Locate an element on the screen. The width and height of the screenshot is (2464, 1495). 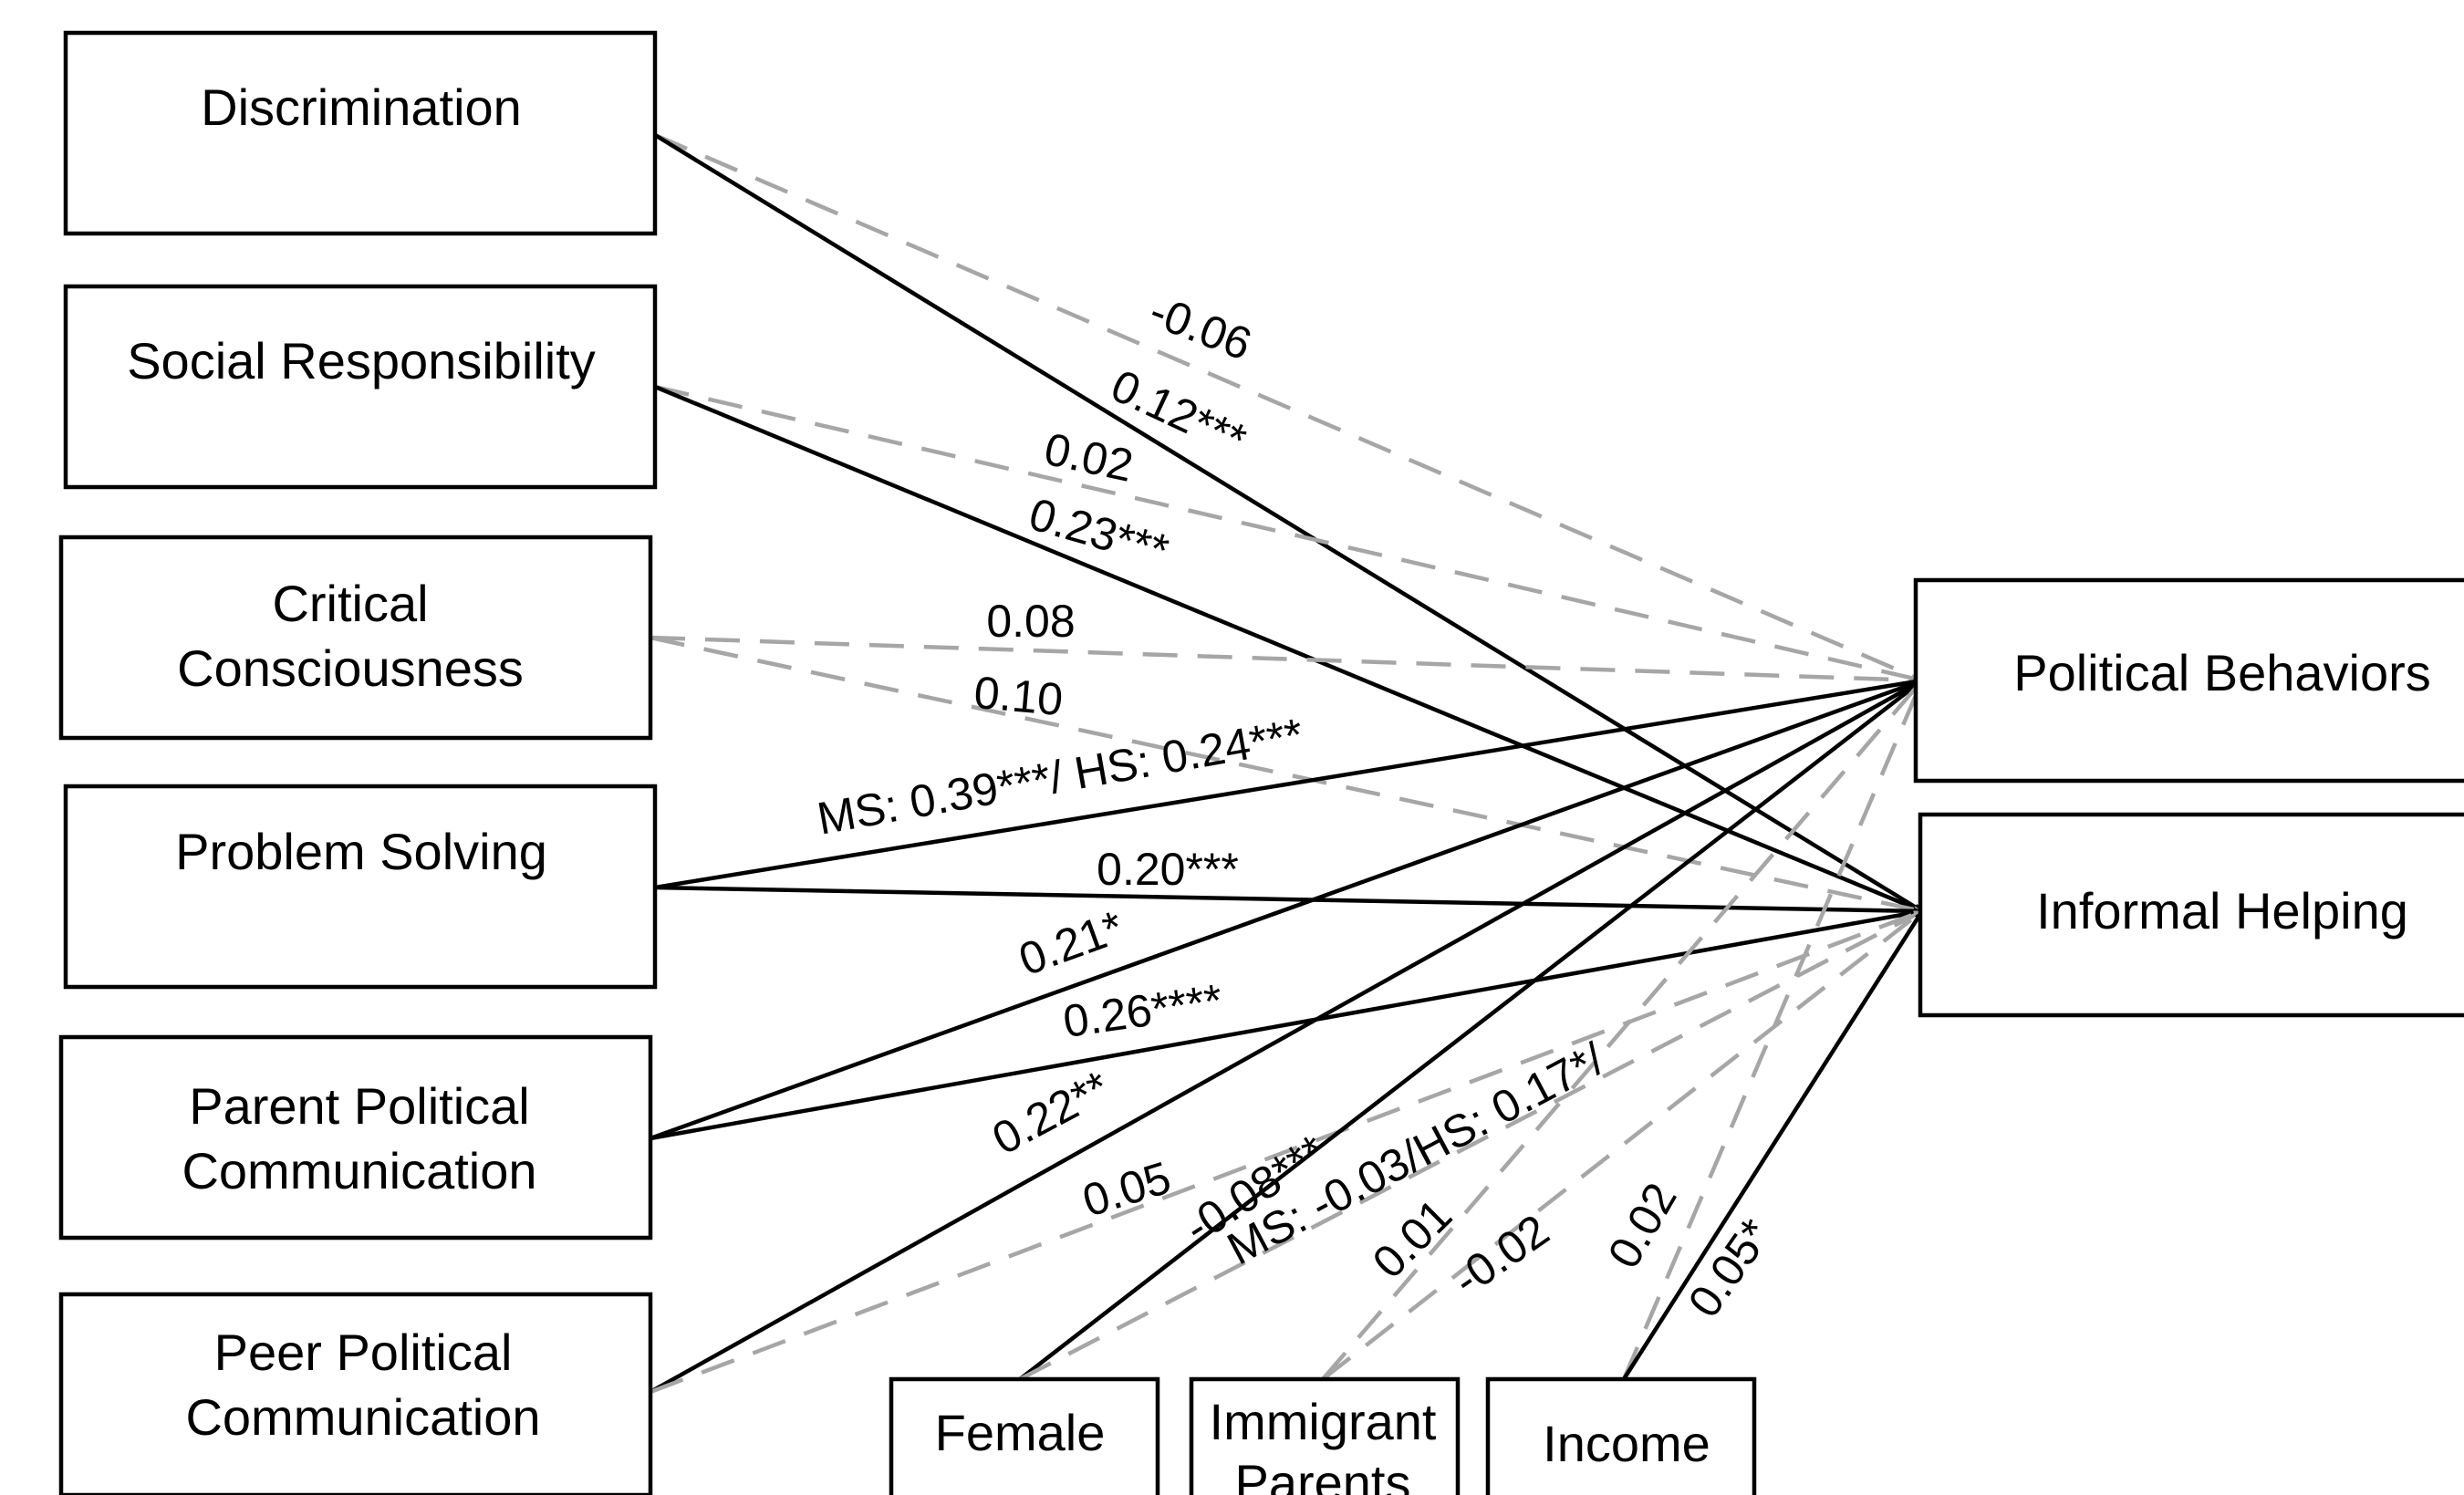
node-discrimination: Discrimination is located at coordinates (360, 133).